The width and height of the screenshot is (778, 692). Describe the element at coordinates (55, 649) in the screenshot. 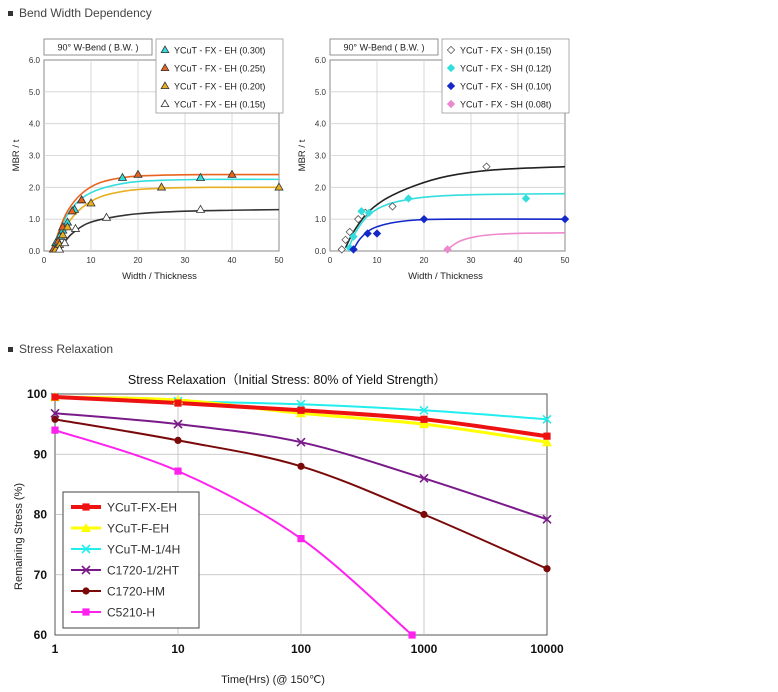

I see `x-tick-label: 1` at that location.